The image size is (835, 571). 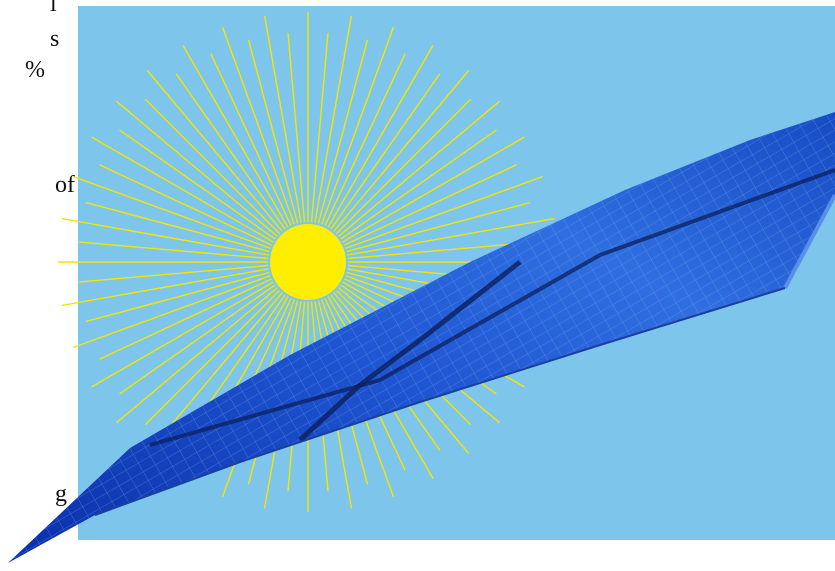 I want to click on text-fragment: g, so click(x=61, y=494).